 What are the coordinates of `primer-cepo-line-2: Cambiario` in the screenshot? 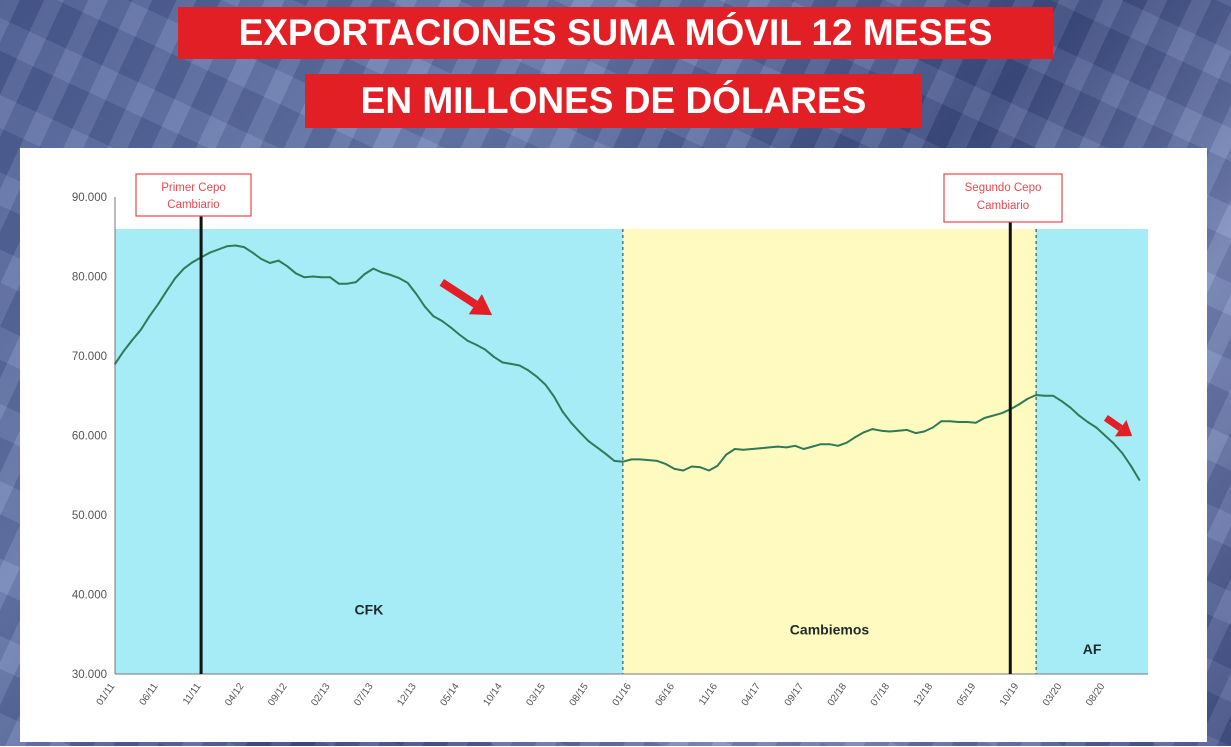 It's located at (193, 205).